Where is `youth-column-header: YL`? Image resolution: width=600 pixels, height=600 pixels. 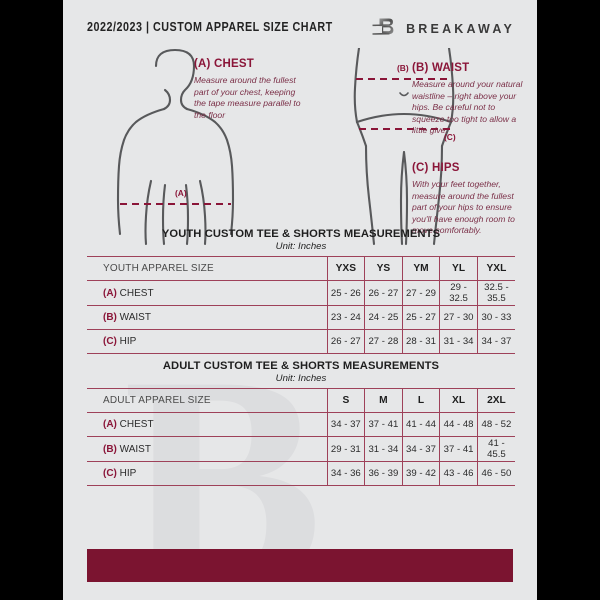 youth-column-header: YL is located at coordinates (458, 268).